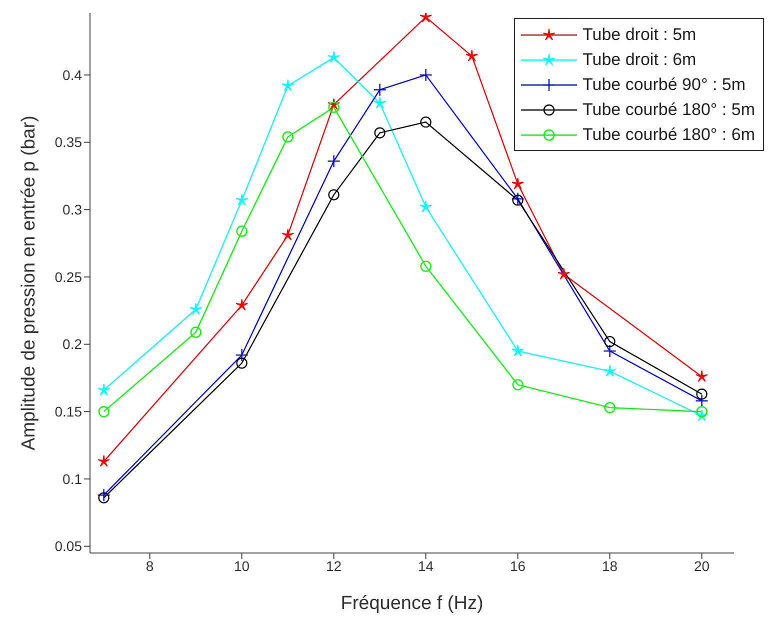  Describe the element at coordinates (72, 210) in the screenshot. I see `y-tick-label: 0.3` at that location.